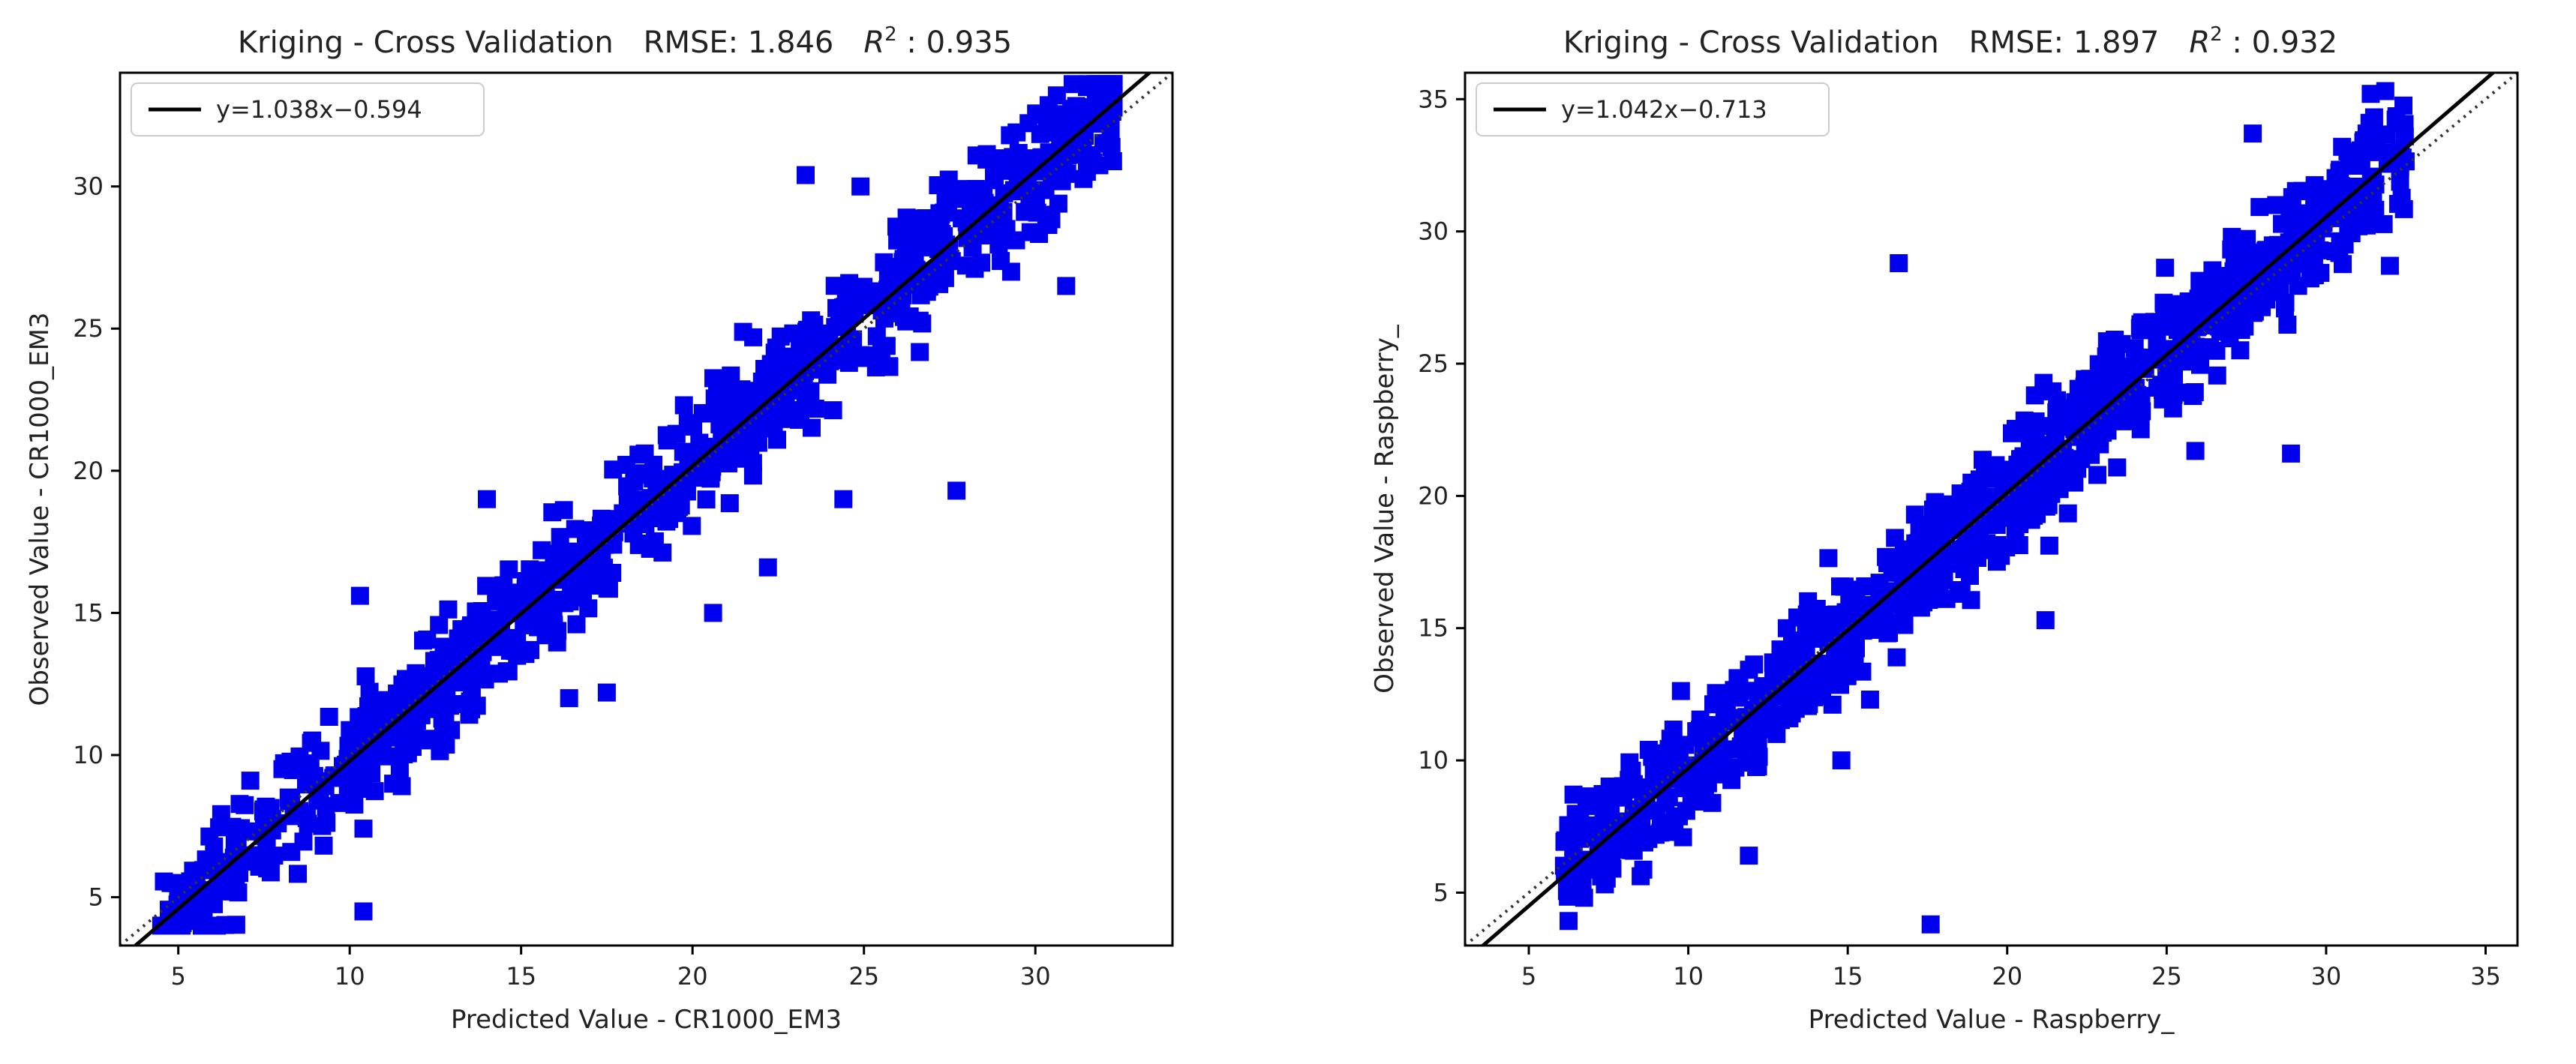 The width and height of the screenshot is (2576, 1064). Describe the element at coordinates (1433, 99) in the screenshot. I see `y-tick-label: 35` at that location.